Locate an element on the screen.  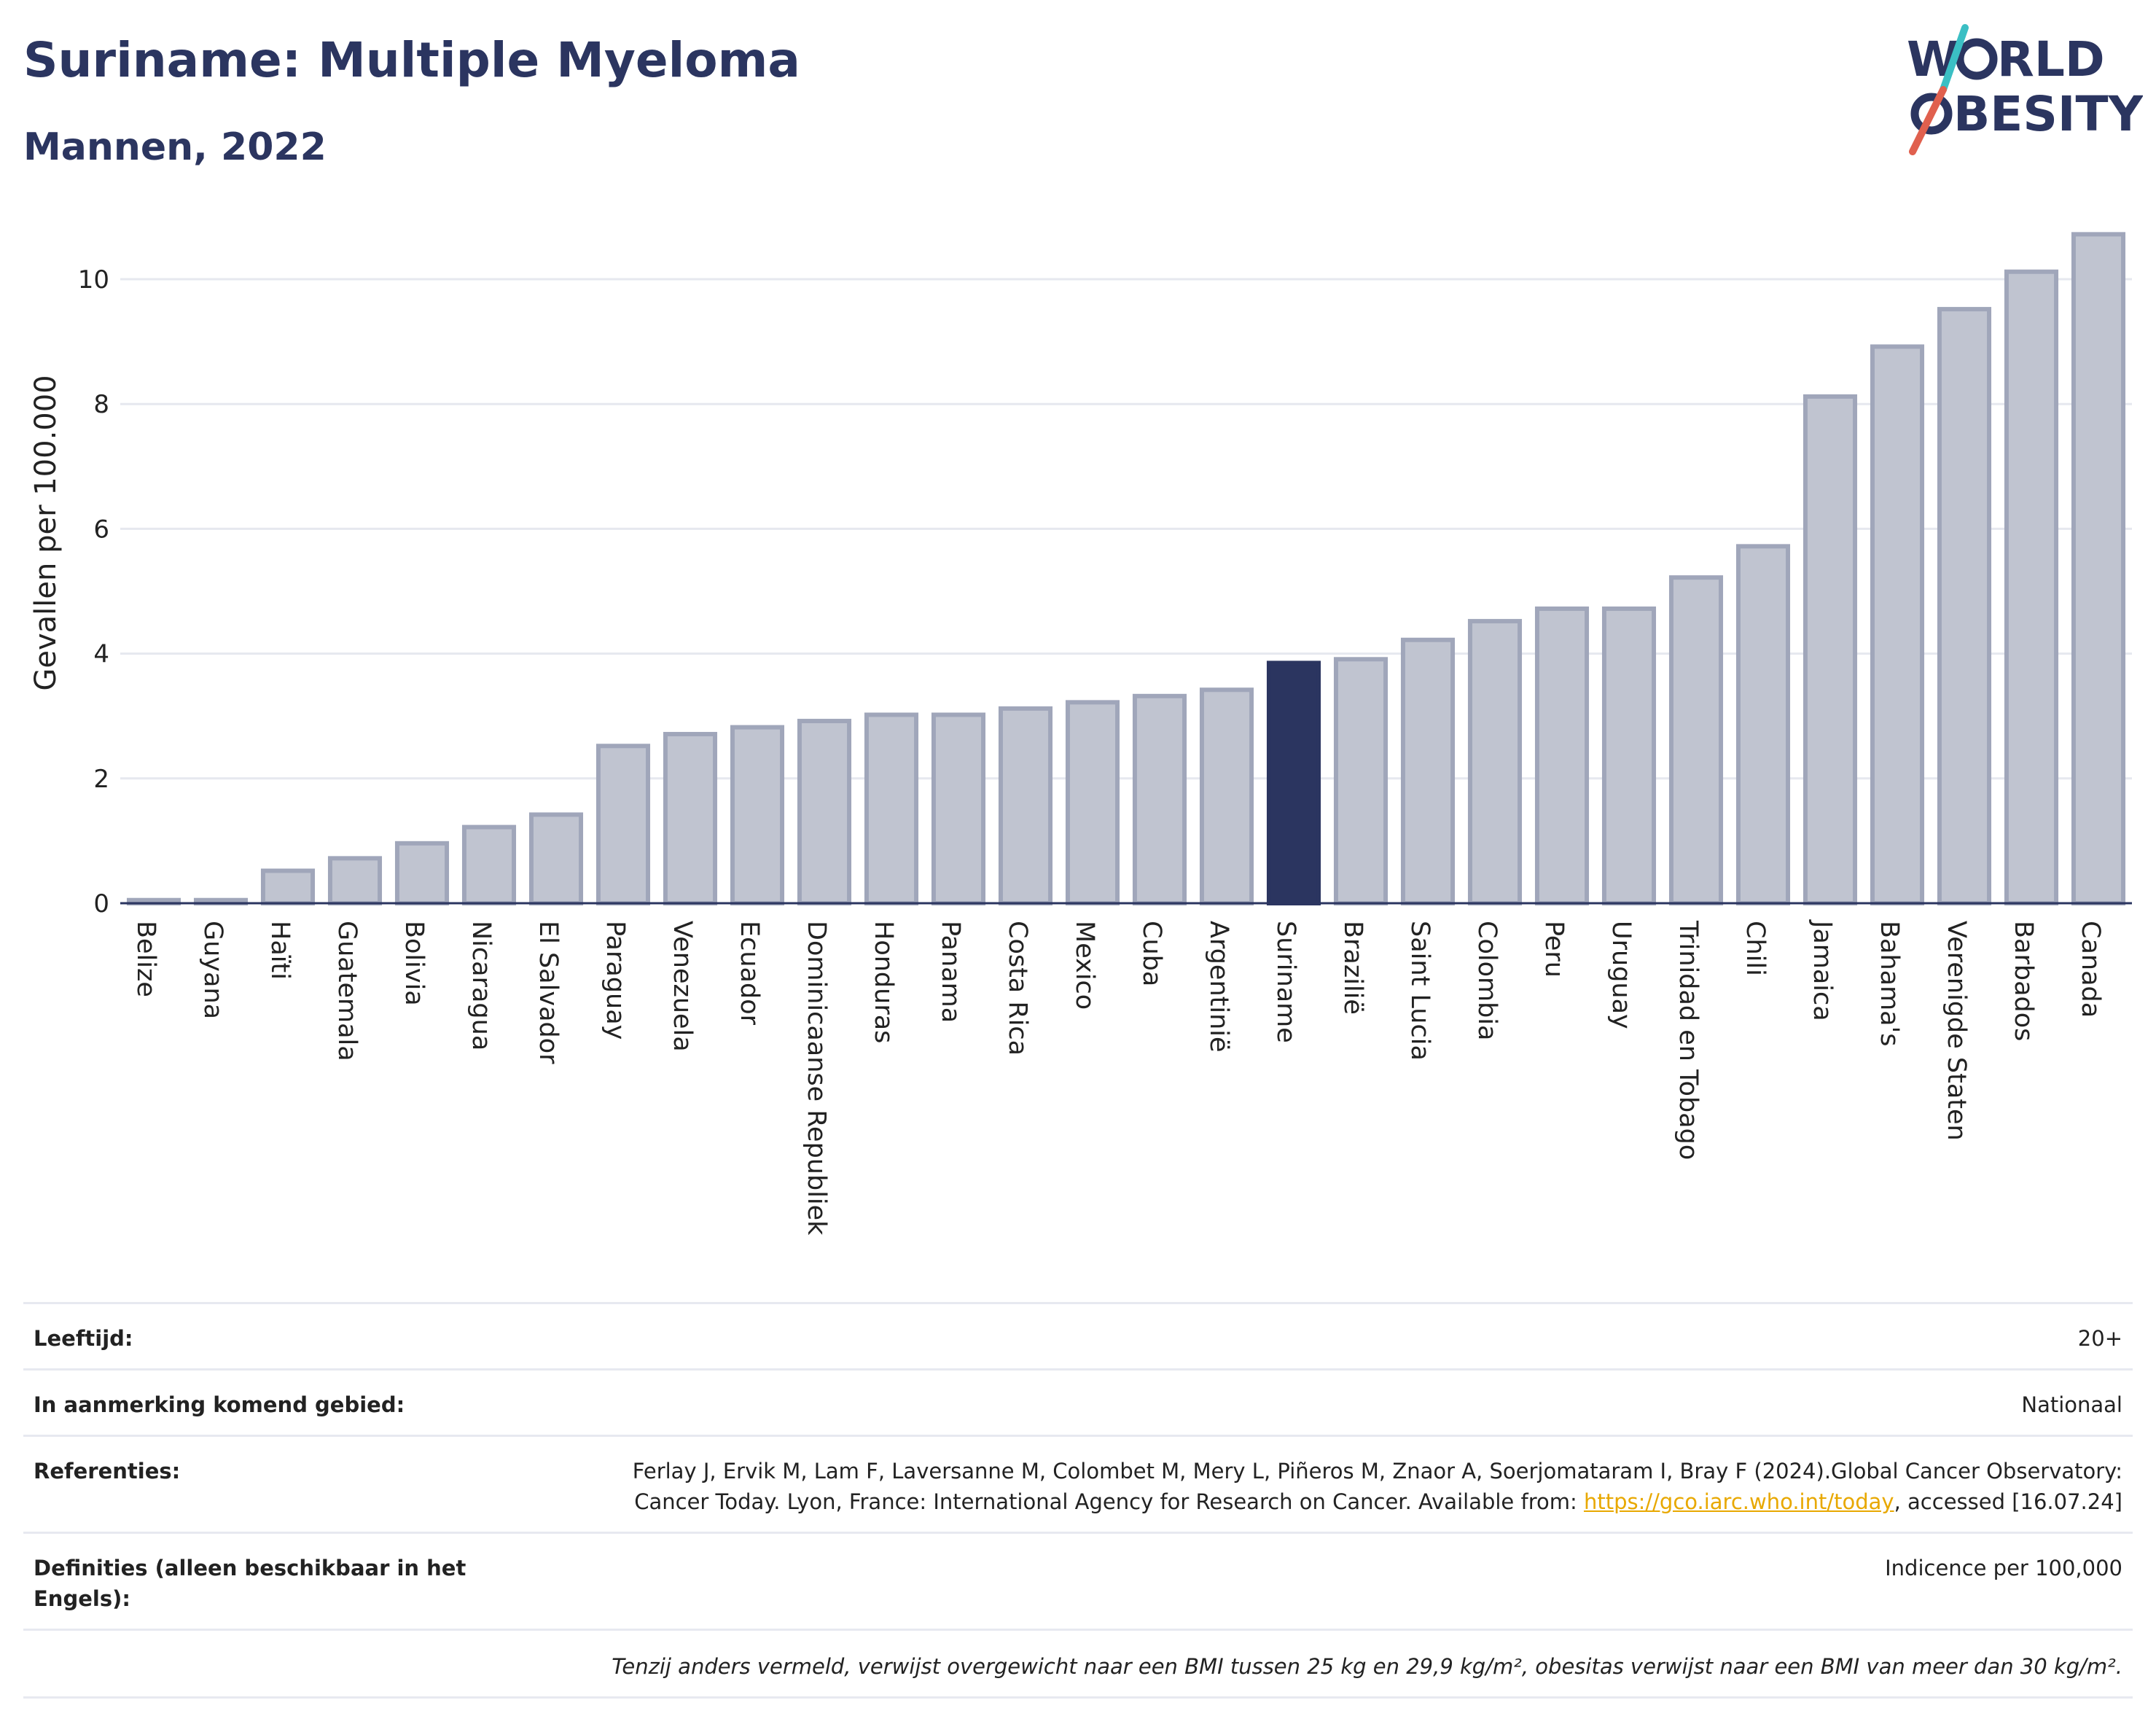
x-tick-label: Belize is located at coordinates (145, 959).